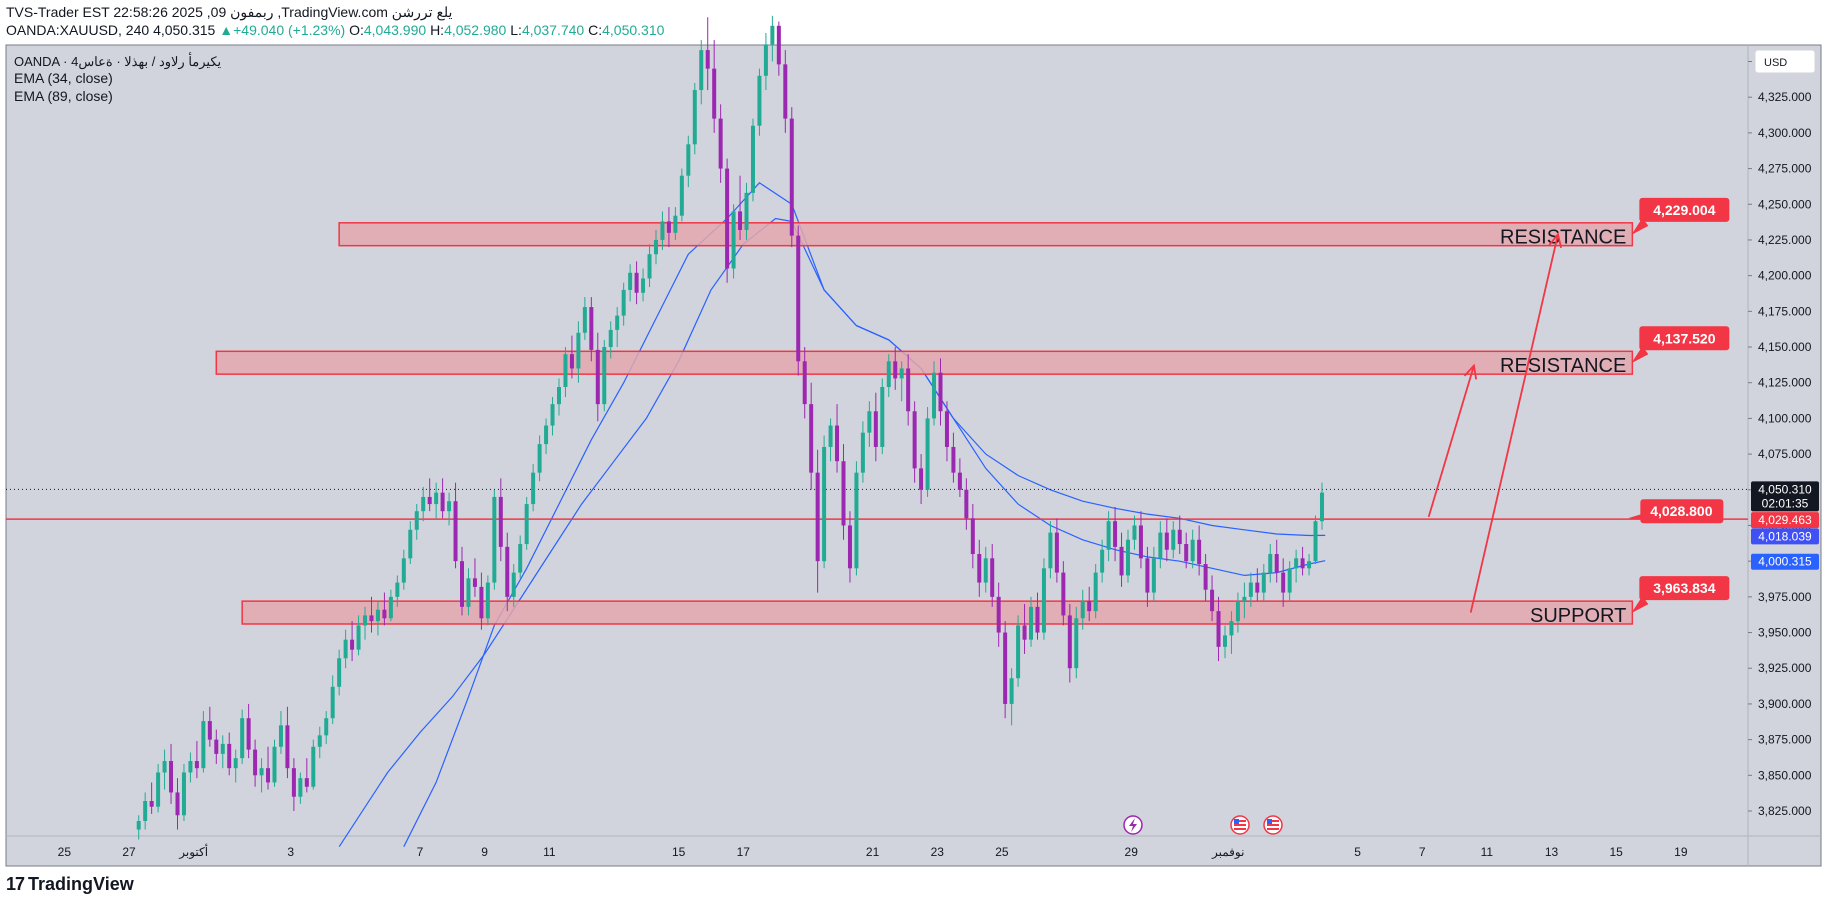  What do you see at coordinates (1563, 366) in the screenshot?
I see `resistance-2-label: RESISTANCE` at bounding box center [1563, 366].